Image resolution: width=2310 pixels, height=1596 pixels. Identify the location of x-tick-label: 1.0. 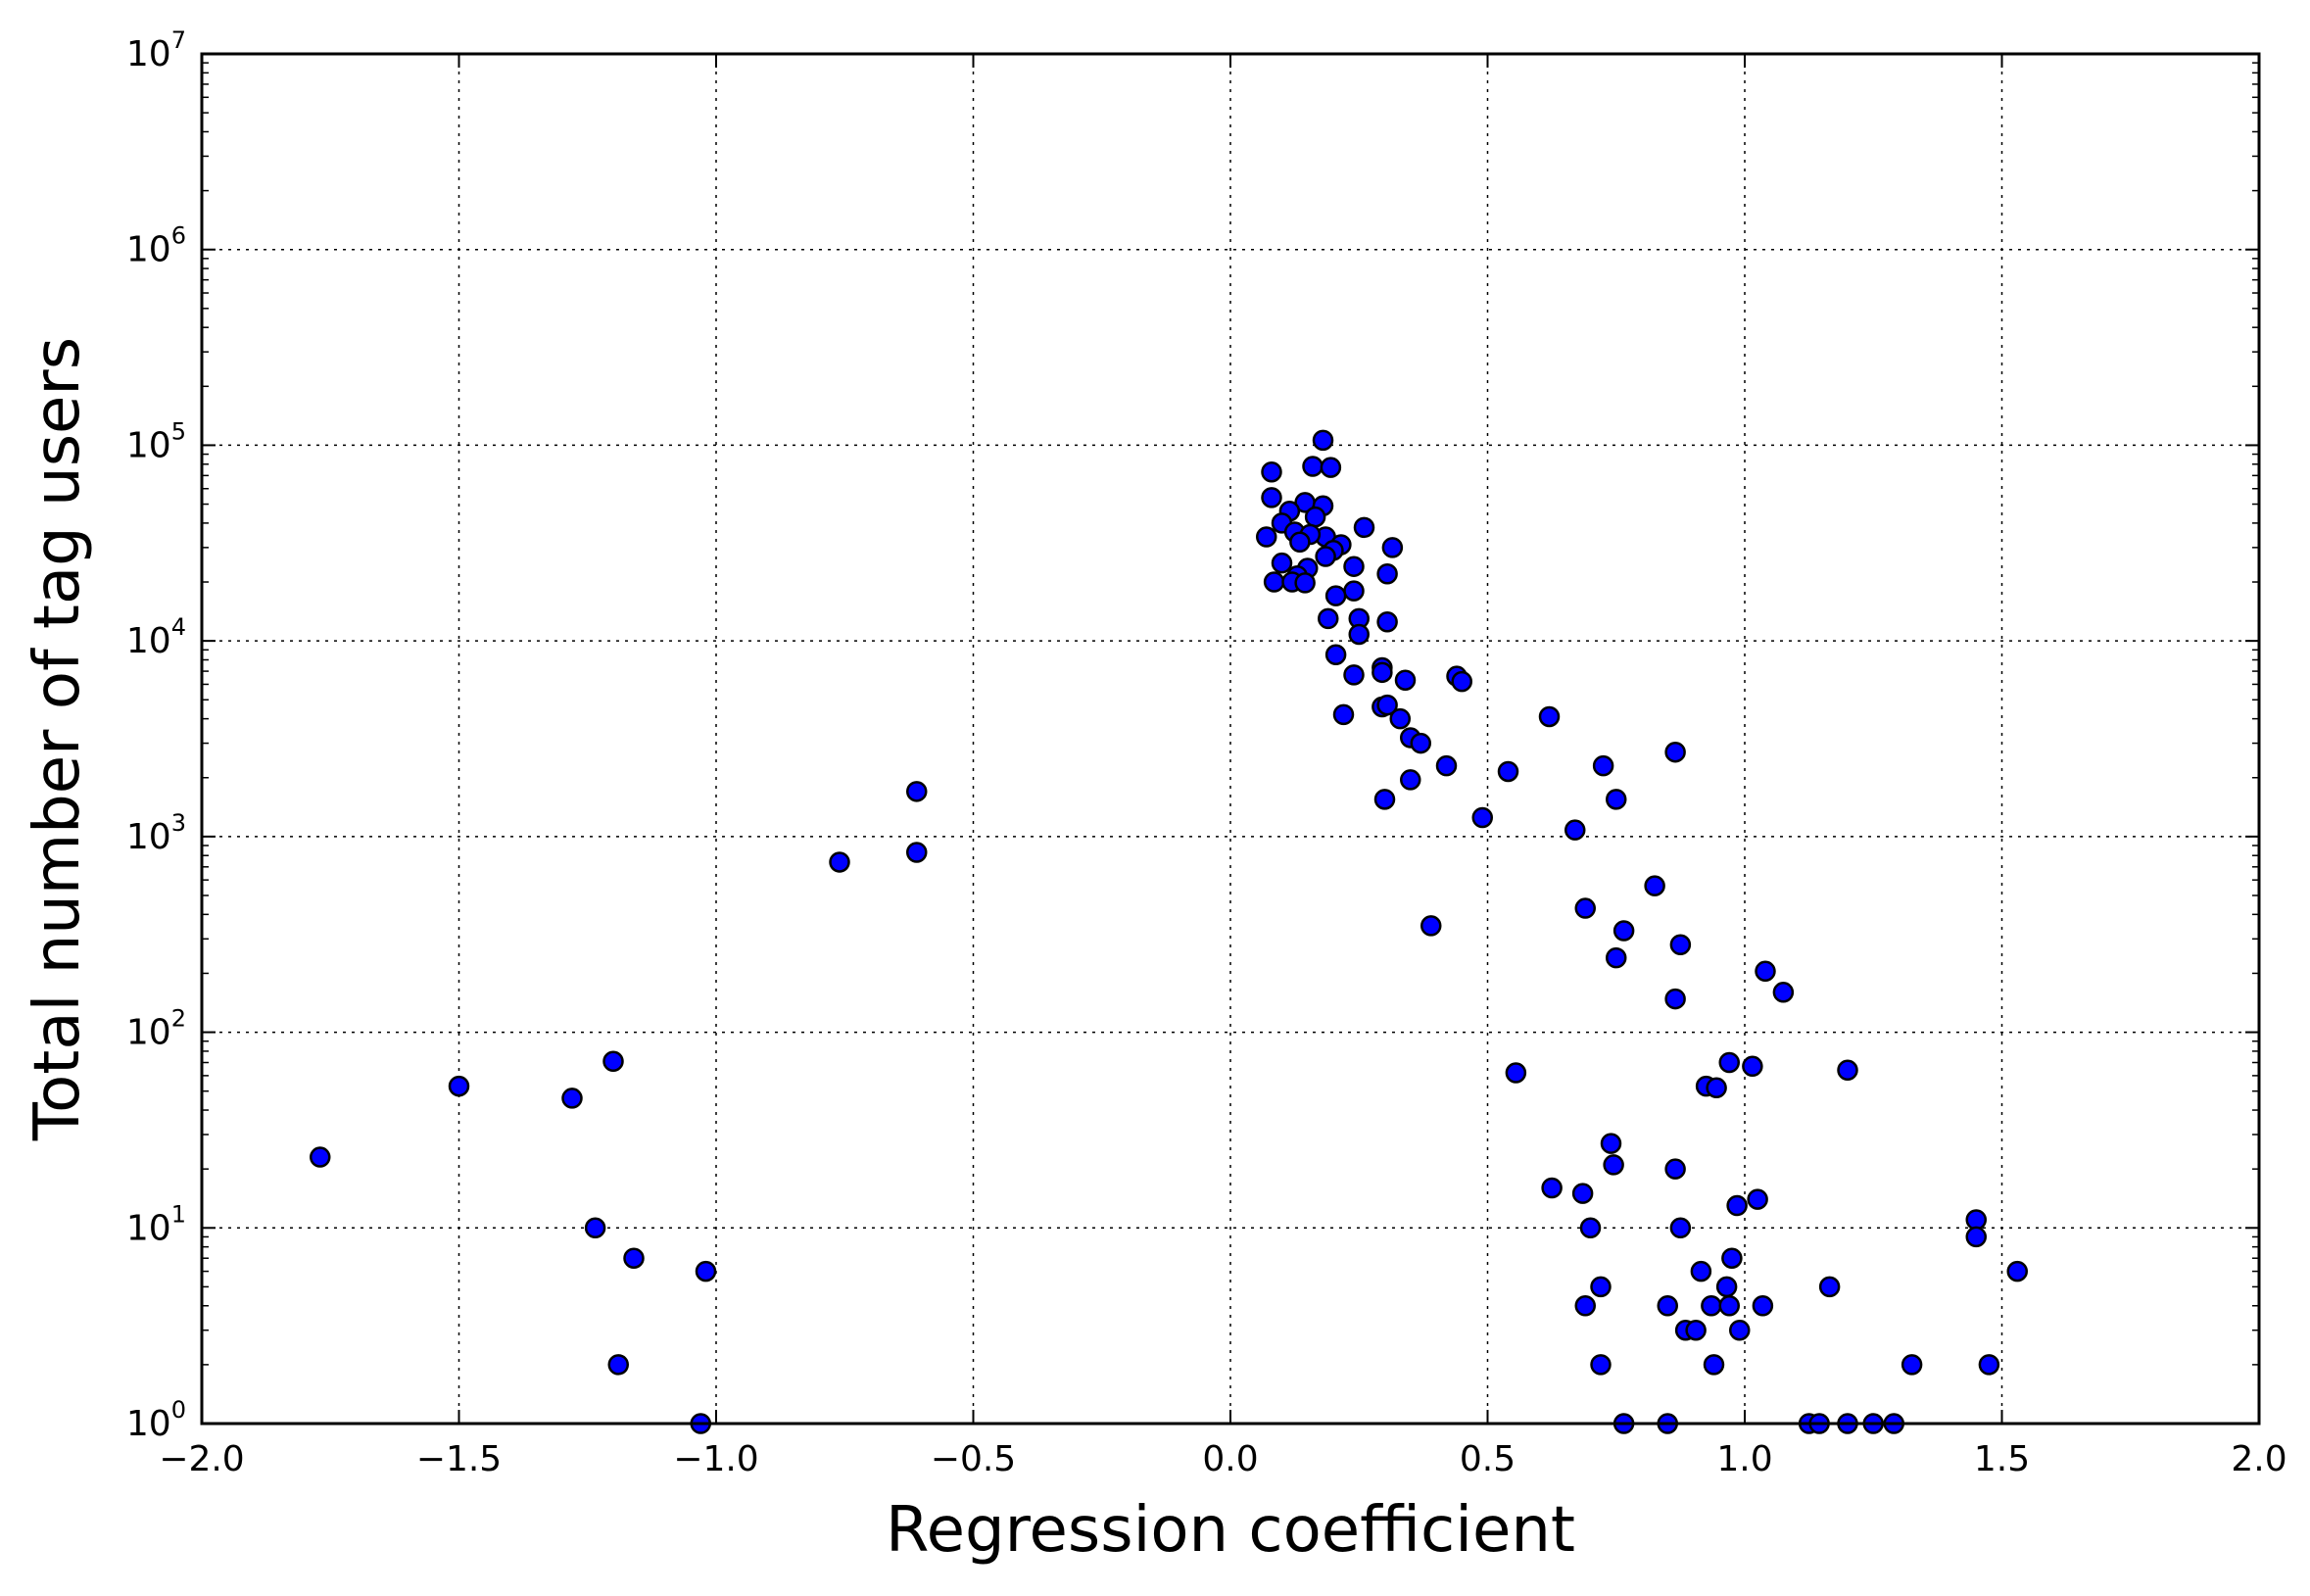
(1744, 1459).